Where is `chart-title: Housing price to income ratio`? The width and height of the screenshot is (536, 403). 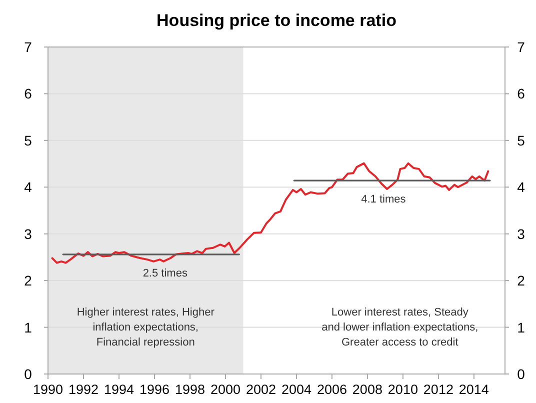 chart-title: Housing price to income ratio is located at coordinates (276, 20).